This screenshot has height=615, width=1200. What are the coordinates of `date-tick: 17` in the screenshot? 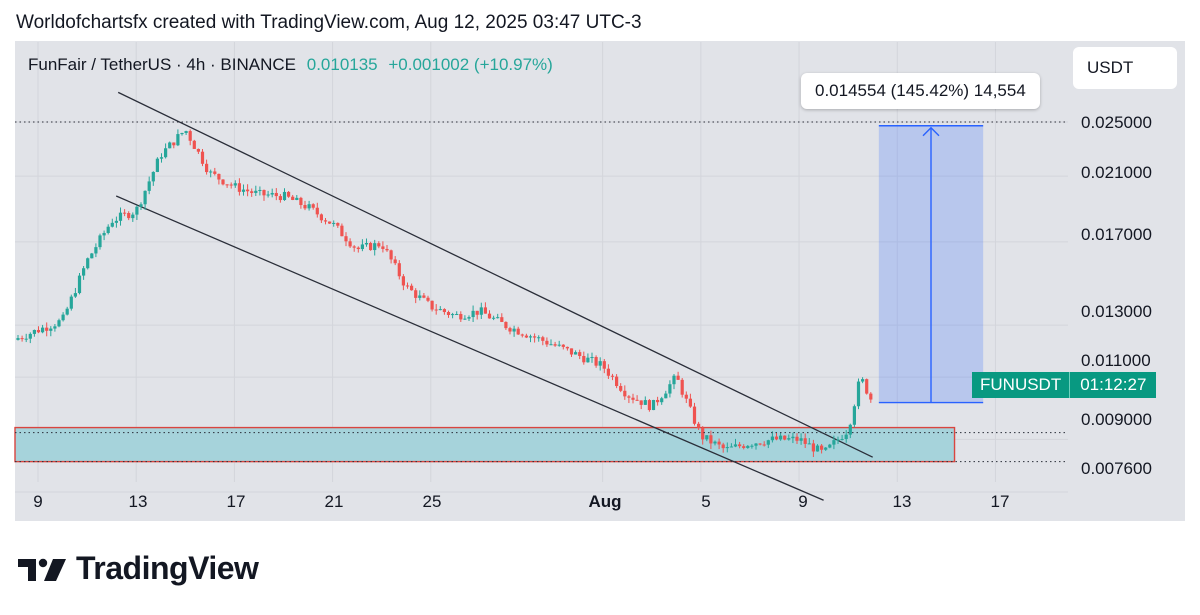 It's located at (236, 501).